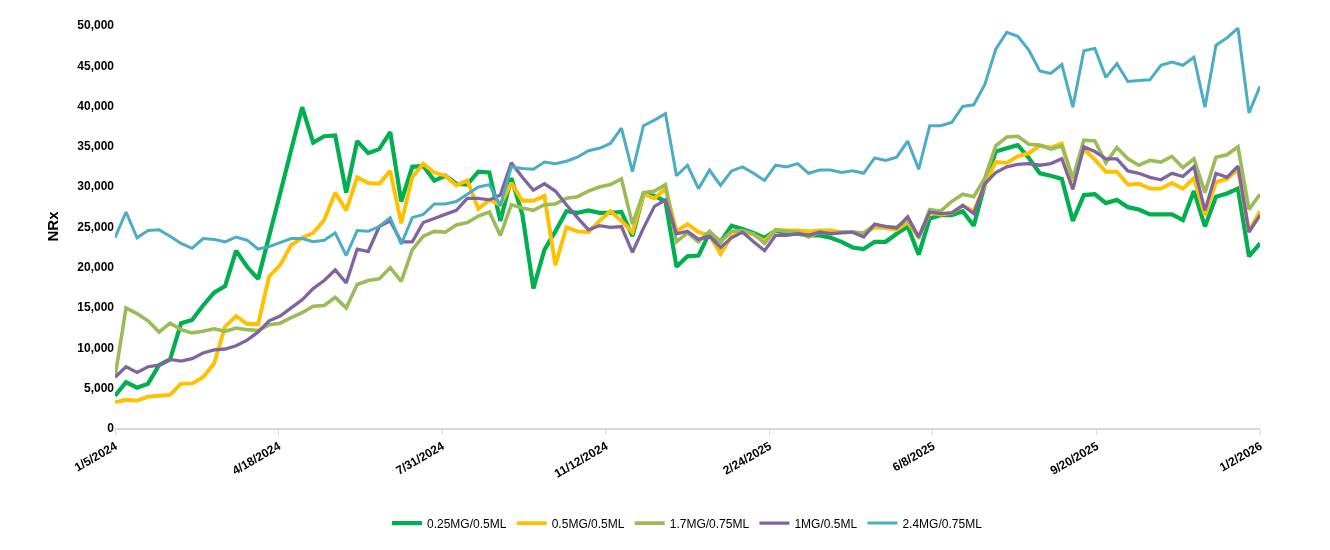  What do you see at coordinates (111, 428) in the screenshot?
I see `y-tick-label: 0` at bounding box center [111, 428].